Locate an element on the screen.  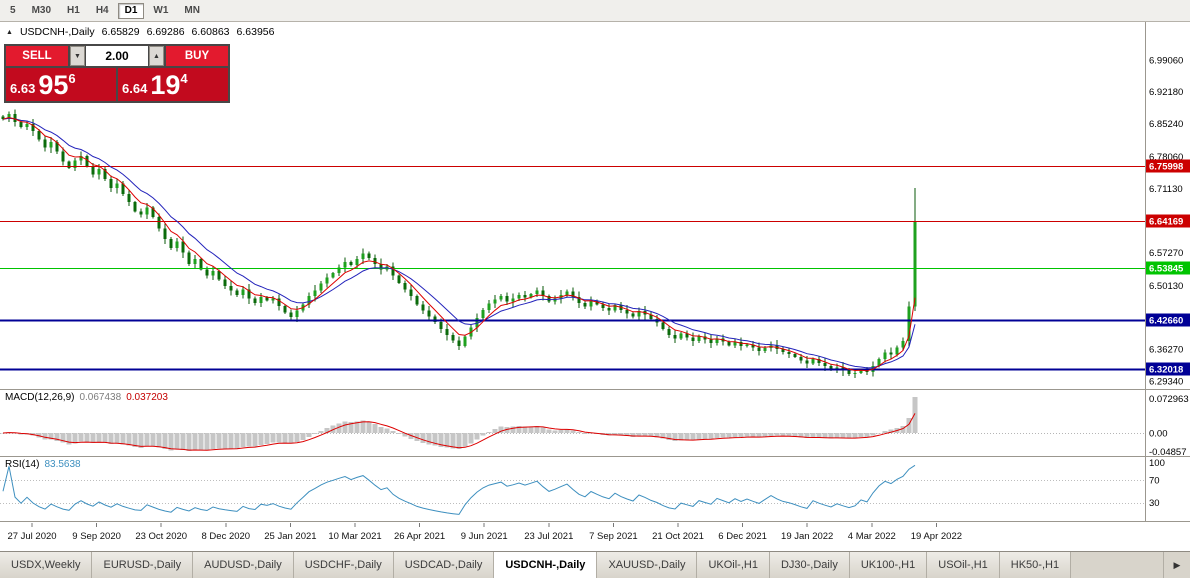
ohlc-close: 6.63956 is located at coordinates (255, 32).